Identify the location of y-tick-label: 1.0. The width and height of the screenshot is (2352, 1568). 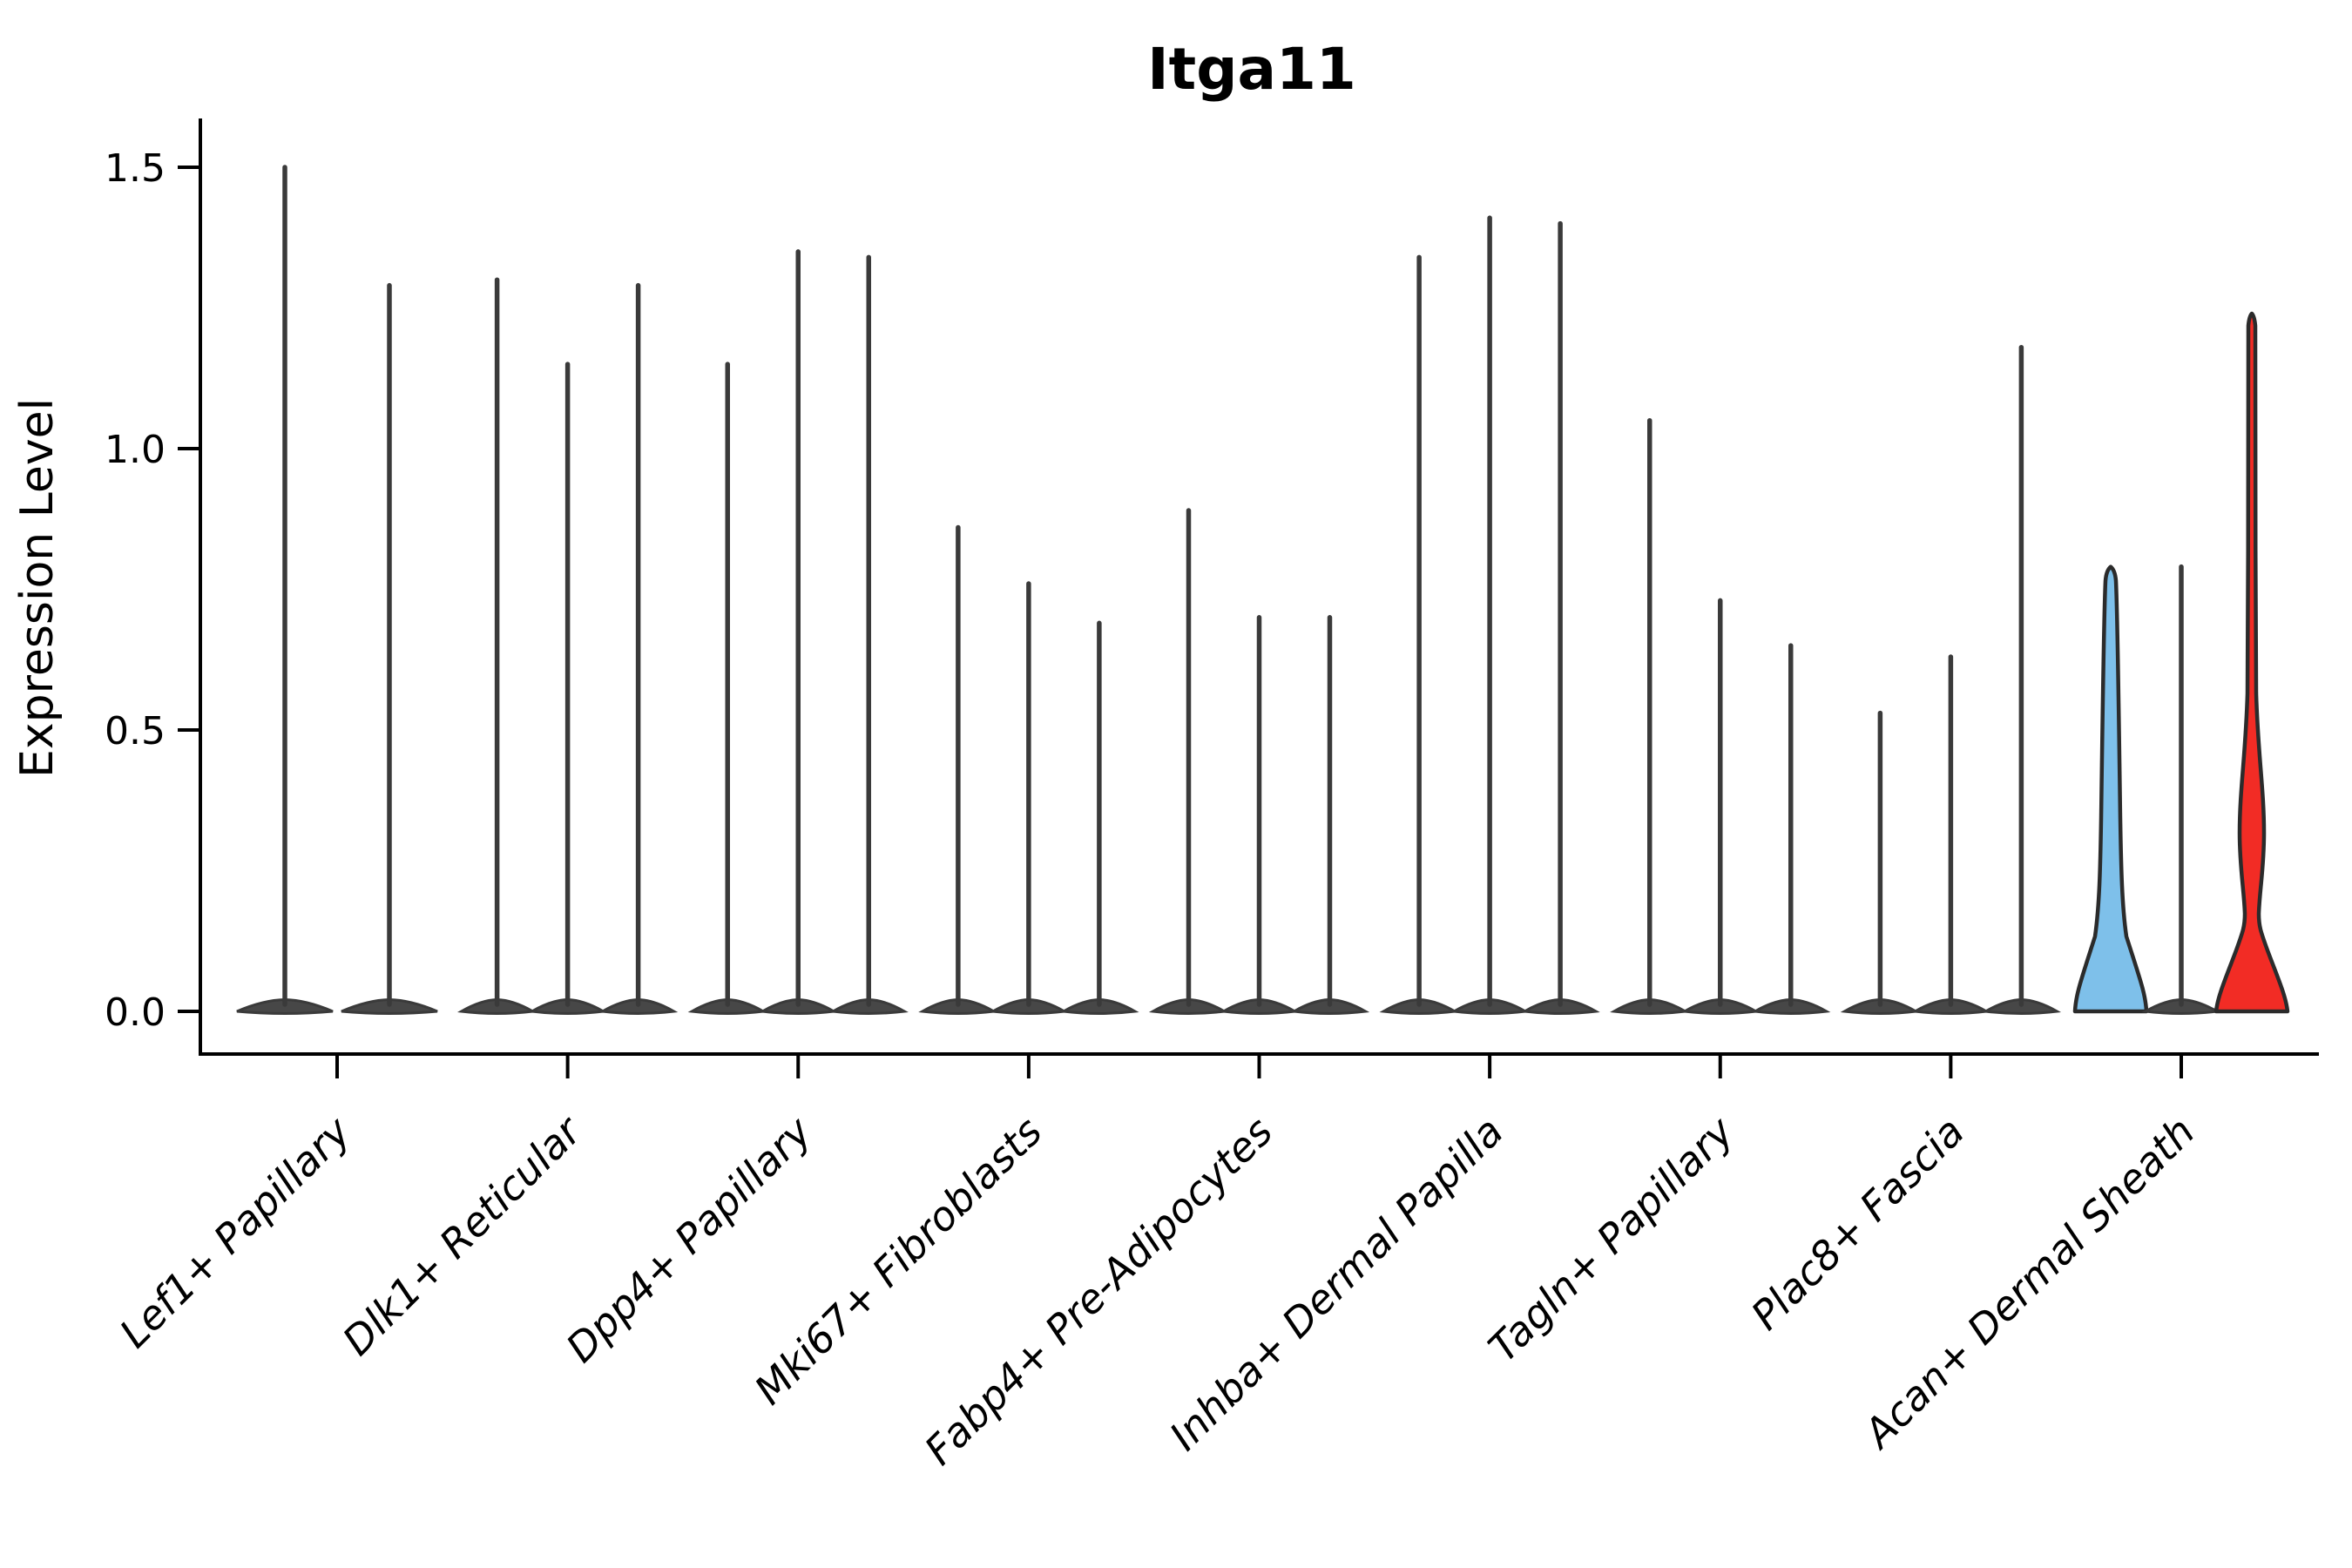
(135, 450).